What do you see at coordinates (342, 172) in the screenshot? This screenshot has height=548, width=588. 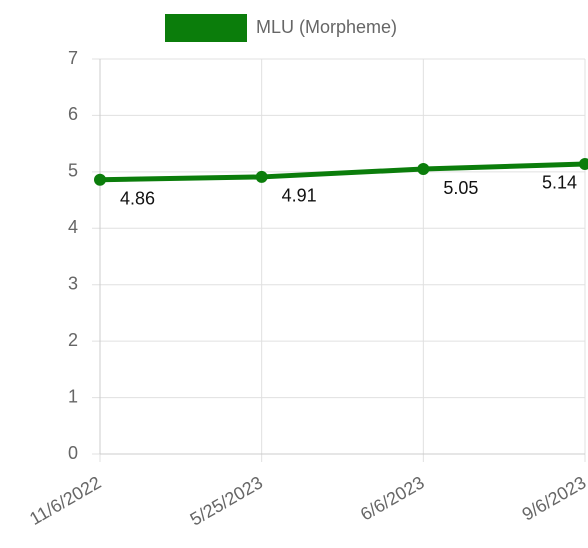 I see `series-line` at bounding box center [342, 172].